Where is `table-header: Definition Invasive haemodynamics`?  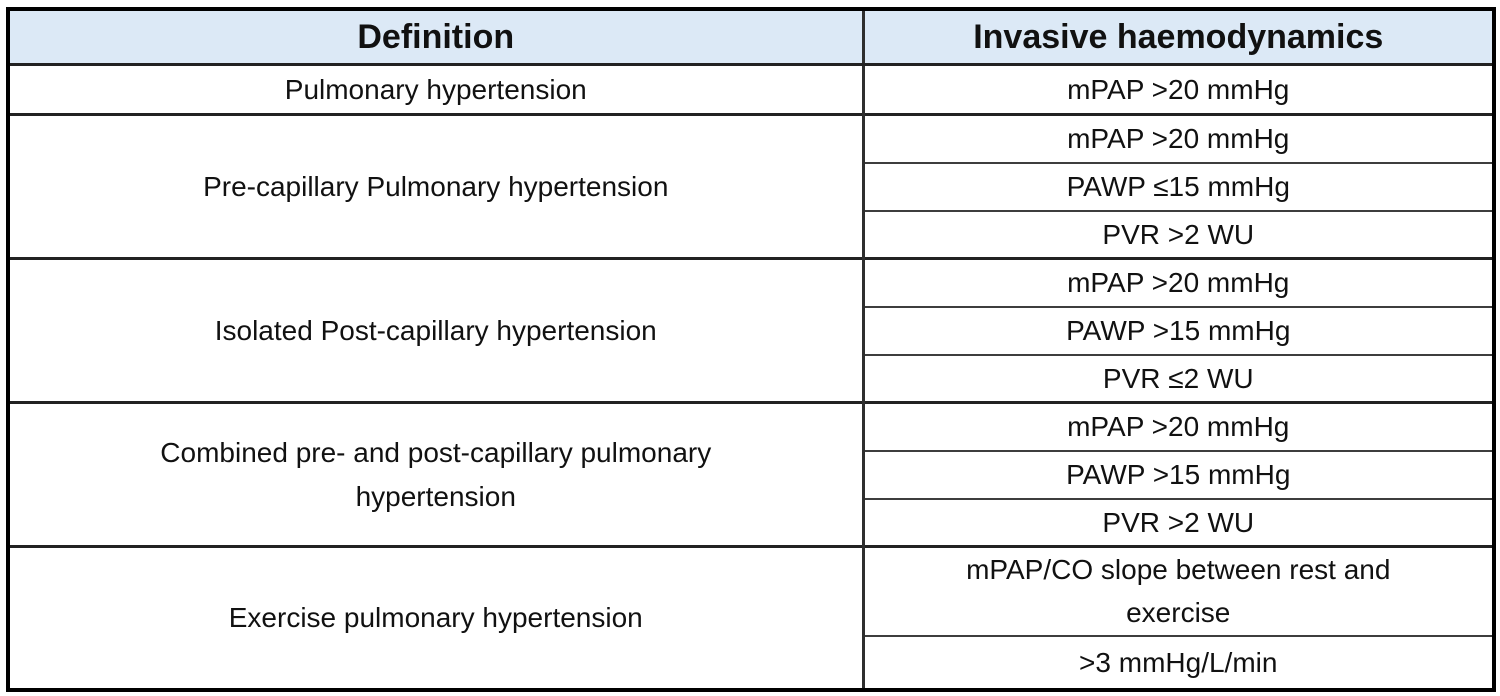
table-header: Definition Invasive haemodynamics is located at coordinates (751, 37).